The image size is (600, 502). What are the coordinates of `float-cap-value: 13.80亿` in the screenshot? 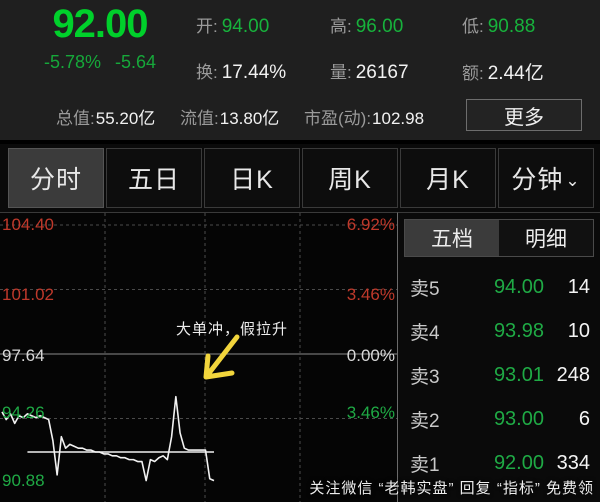 It's located at (249, 118).